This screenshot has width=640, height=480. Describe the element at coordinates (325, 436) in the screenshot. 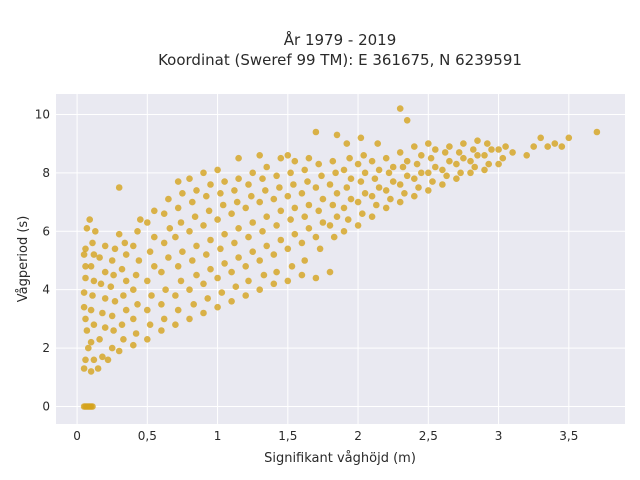

I see `x-tick-labels: 0 0,5 1 1,5 2 2,5 3 3,5` at that location.